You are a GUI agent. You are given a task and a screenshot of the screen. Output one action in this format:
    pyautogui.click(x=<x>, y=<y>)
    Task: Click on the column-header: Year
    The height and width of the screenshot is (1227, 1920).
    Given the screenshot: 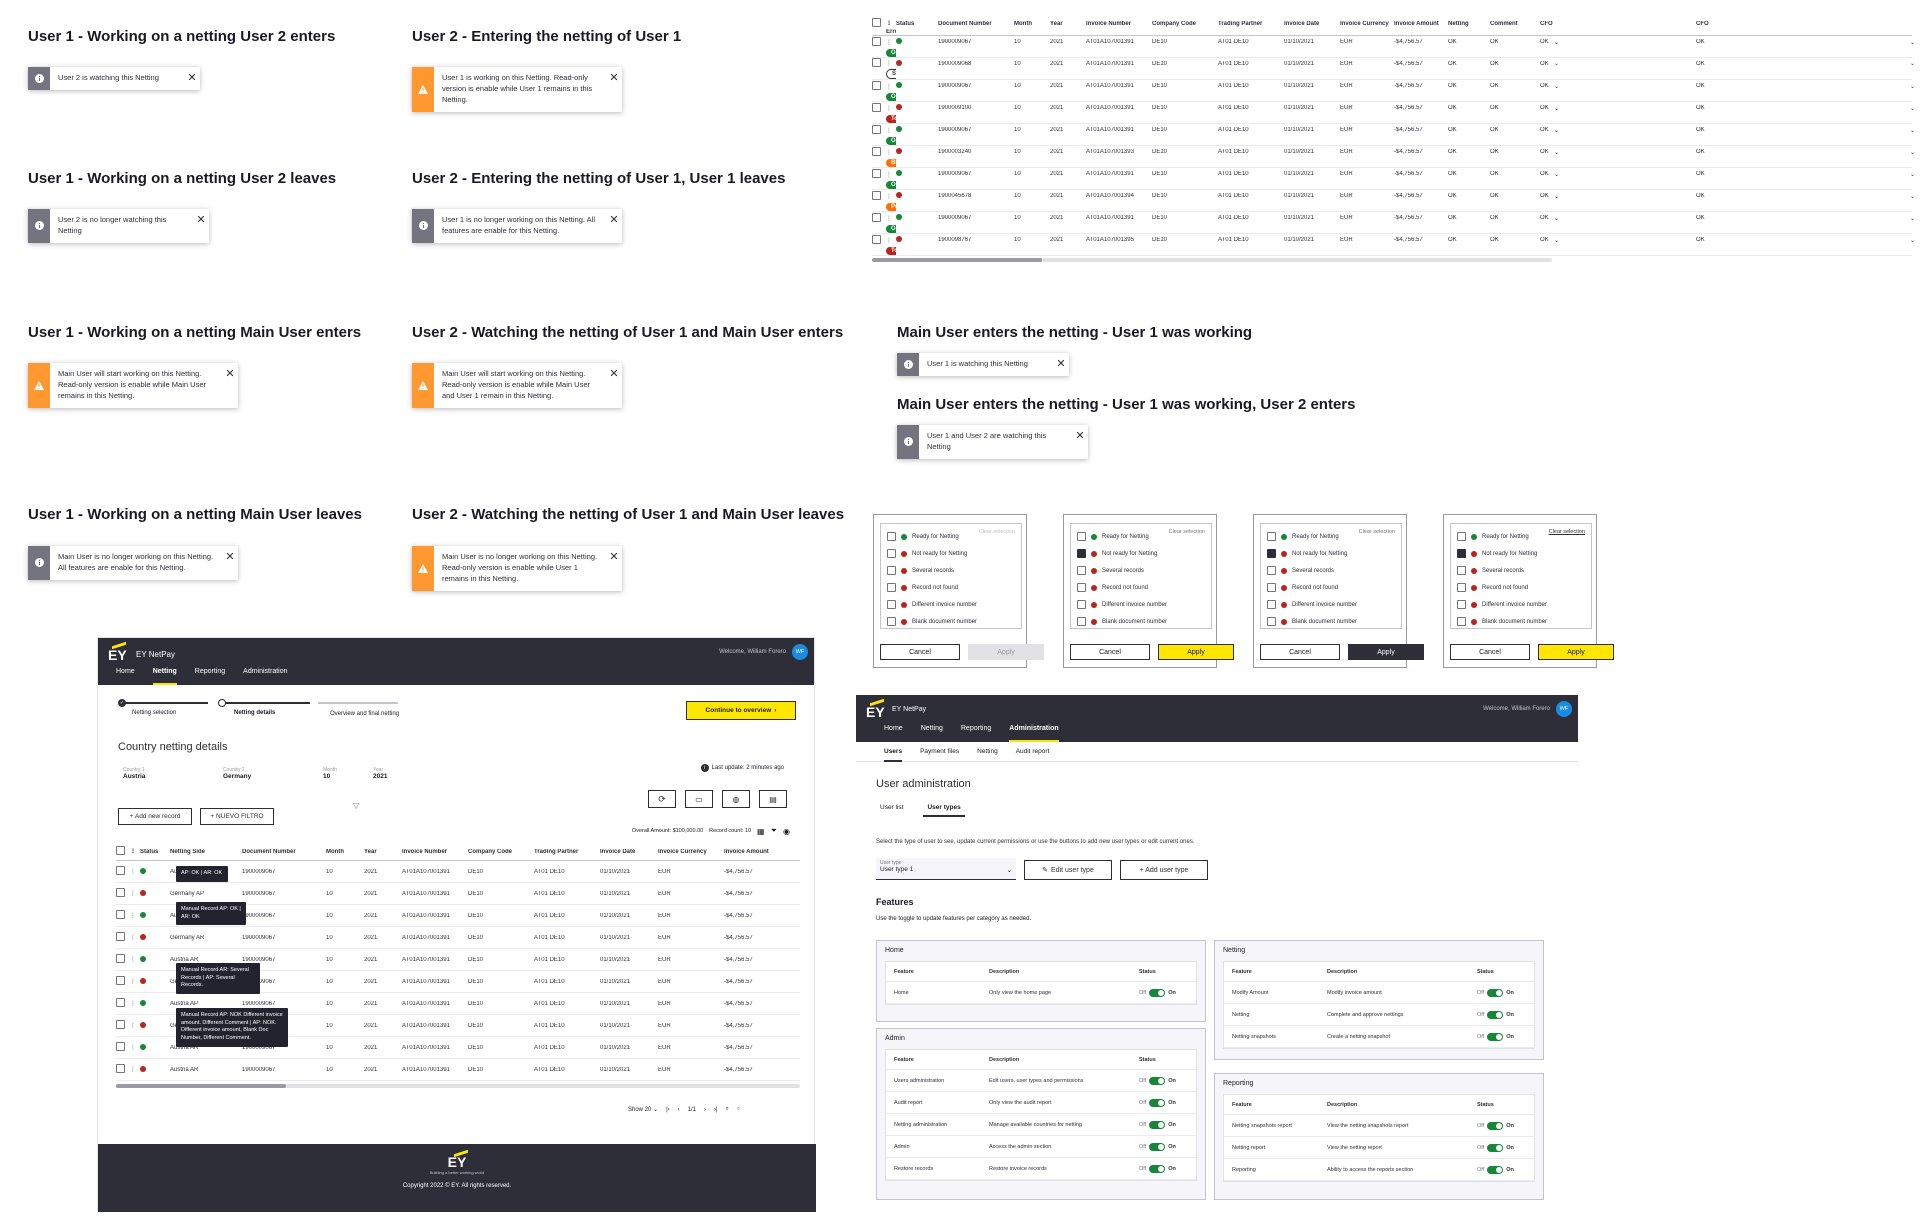 What is the action you would take?
    pyautogui.click(x=370, y=851)
    